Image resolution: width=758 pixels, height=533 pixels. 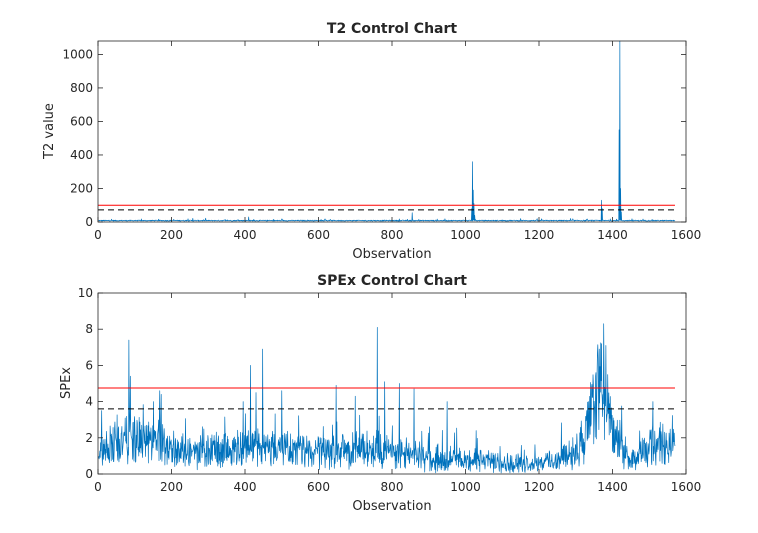 I want to click on spex-x-axis-label: Observation, so click(x=391, y=506).